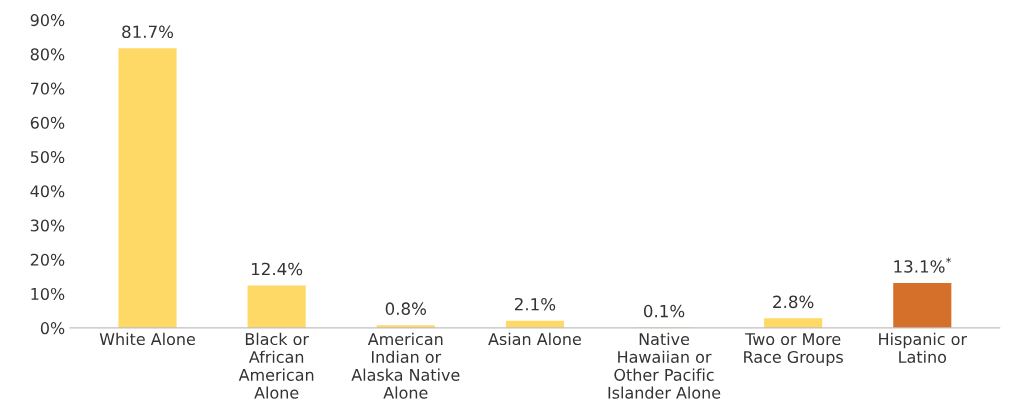 This screenshot has width=1015, height=414. What do you see at coordinates (47, 20) in the screenshot?
I see `y-tick-label: 90%` at bounding box center [47, 20].